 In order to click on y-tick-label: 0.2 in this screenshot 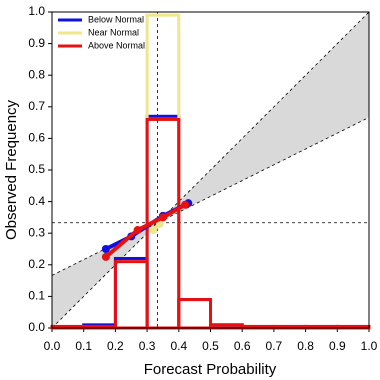, I will do `click(36, 264)`.